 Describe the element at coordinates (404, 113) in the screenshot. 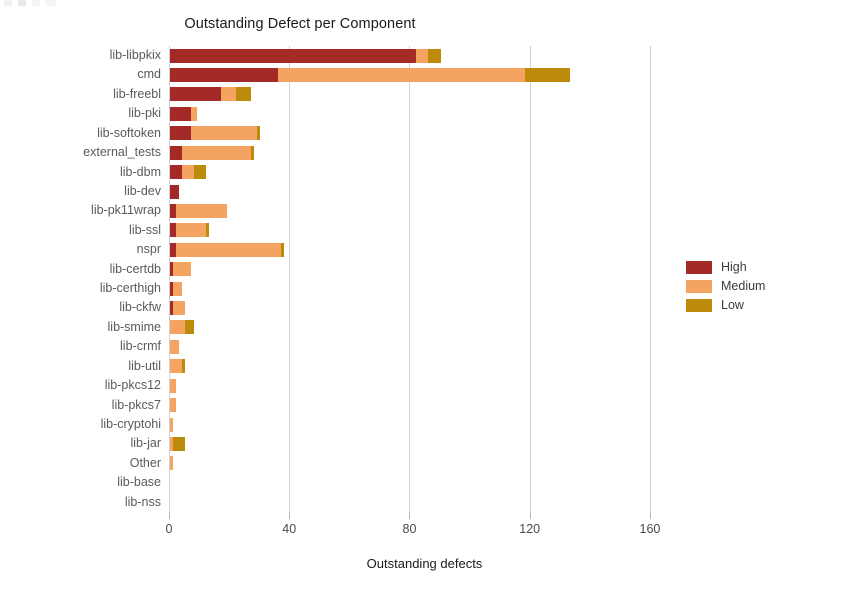

I see `bar-row: lib-pki` at that location.